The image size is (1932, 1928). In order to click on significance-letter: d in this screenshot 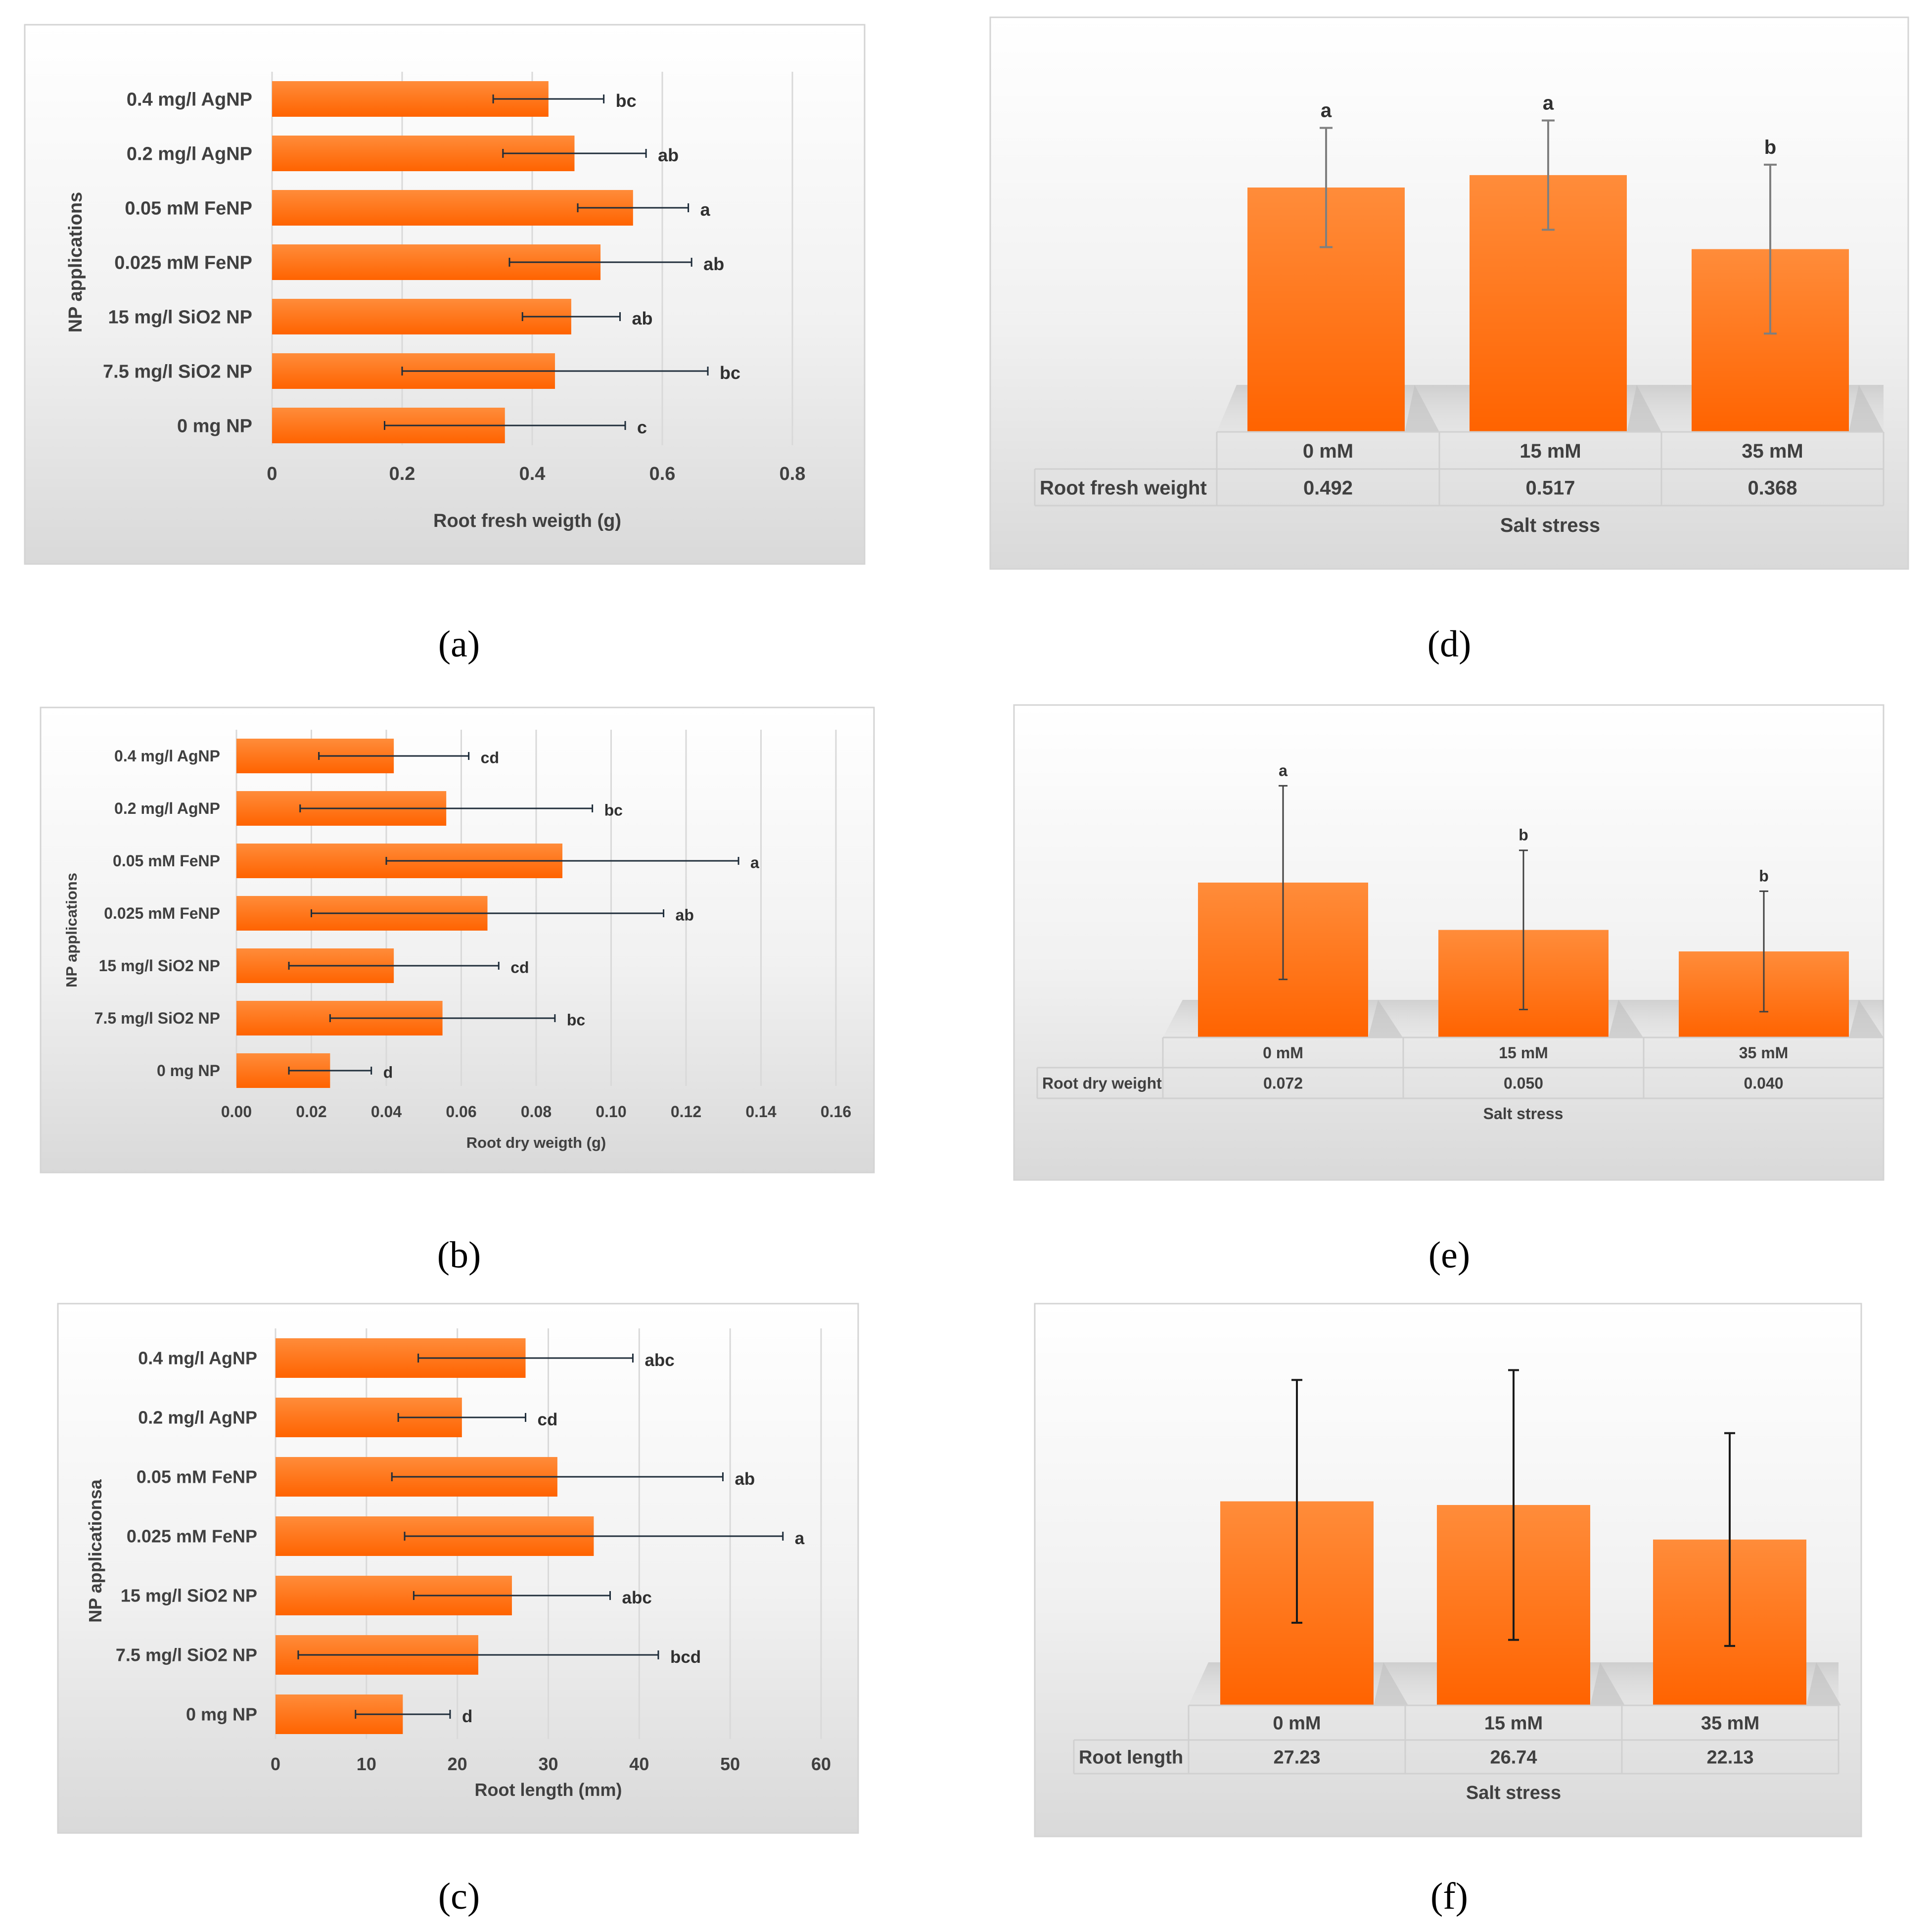, I will do `click(388, 1072)`.